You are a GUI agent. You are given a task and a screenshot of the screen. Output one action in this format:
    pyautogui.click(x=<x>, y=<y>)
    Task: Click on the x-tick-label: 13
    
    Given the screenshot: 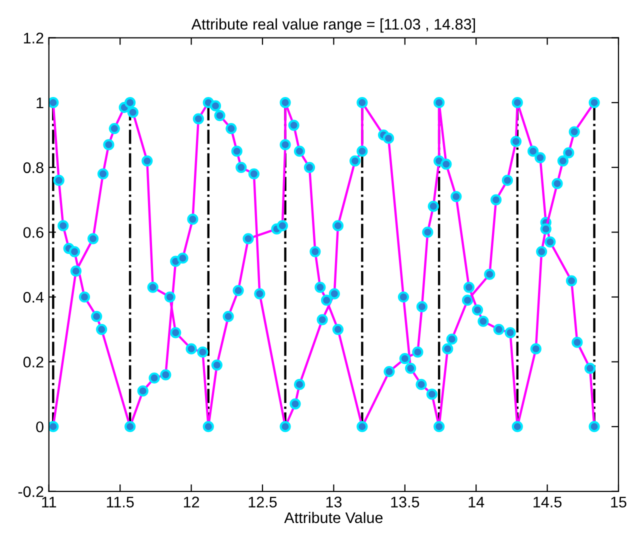 What is the action you would take?
    pyautogui.click(x=334, y=502)
    